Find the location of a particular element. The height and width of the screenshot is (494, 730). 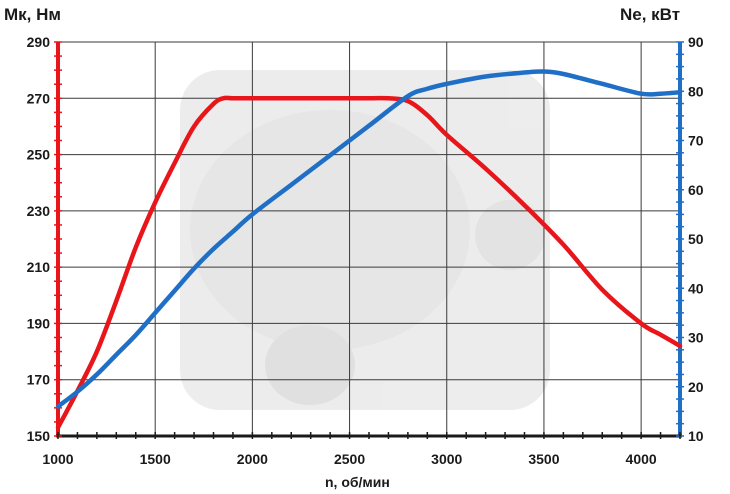

y-right-tick-label: 20 is located at coordinates (696, 387).